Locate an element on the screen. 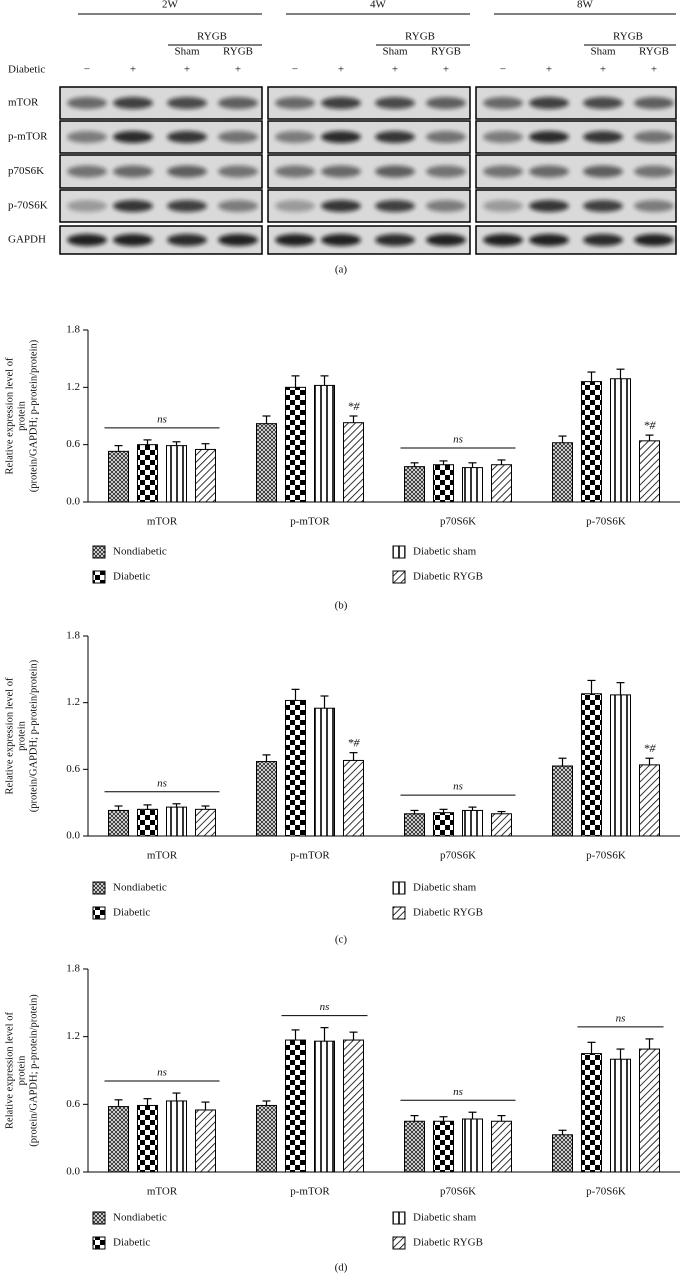  y-axis-label: protein is located at coordinates (21, 1070).